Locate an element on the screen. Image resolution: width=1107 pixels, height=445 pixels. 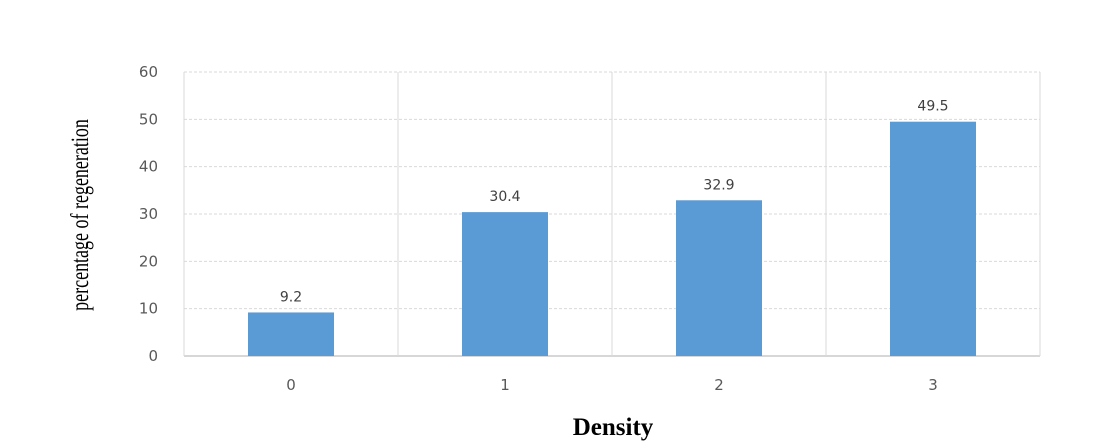
y-tick-label: 0 is located at coordinates (153, 356).